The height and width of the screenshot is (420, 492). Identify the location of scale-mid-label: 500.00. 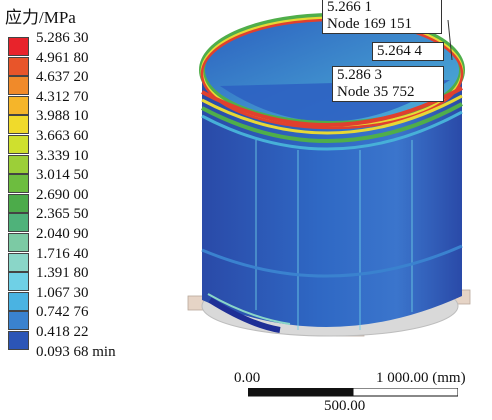
(345, 406).